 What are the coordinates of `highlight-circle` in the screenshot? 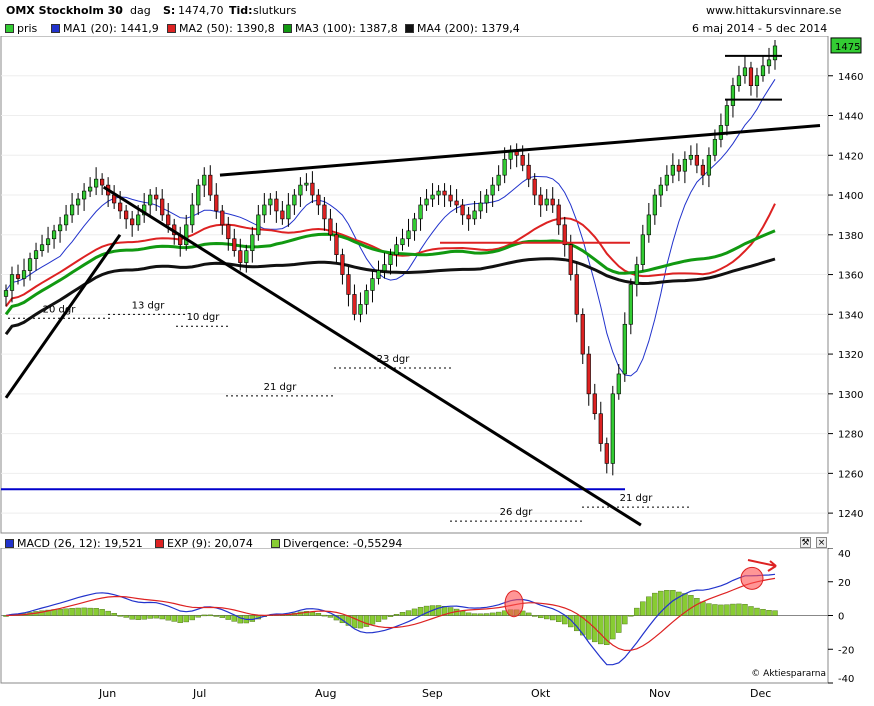 It's located at (752, 578).